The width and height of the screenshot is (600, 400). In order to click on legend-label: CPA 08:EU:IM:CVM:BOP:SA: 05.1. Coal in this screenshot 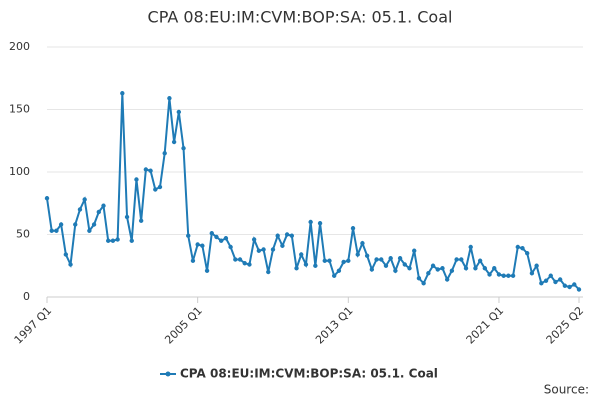, I will do `click(309, 374)`.